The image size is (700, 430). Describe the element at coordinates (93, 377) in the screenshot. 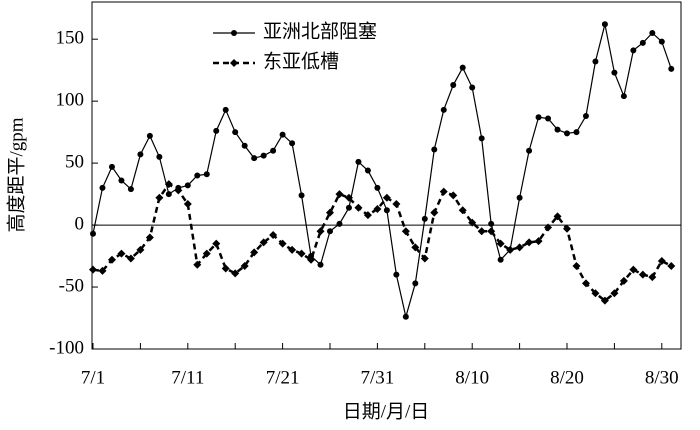

I see `x-tick-label: 7/1` at that location.